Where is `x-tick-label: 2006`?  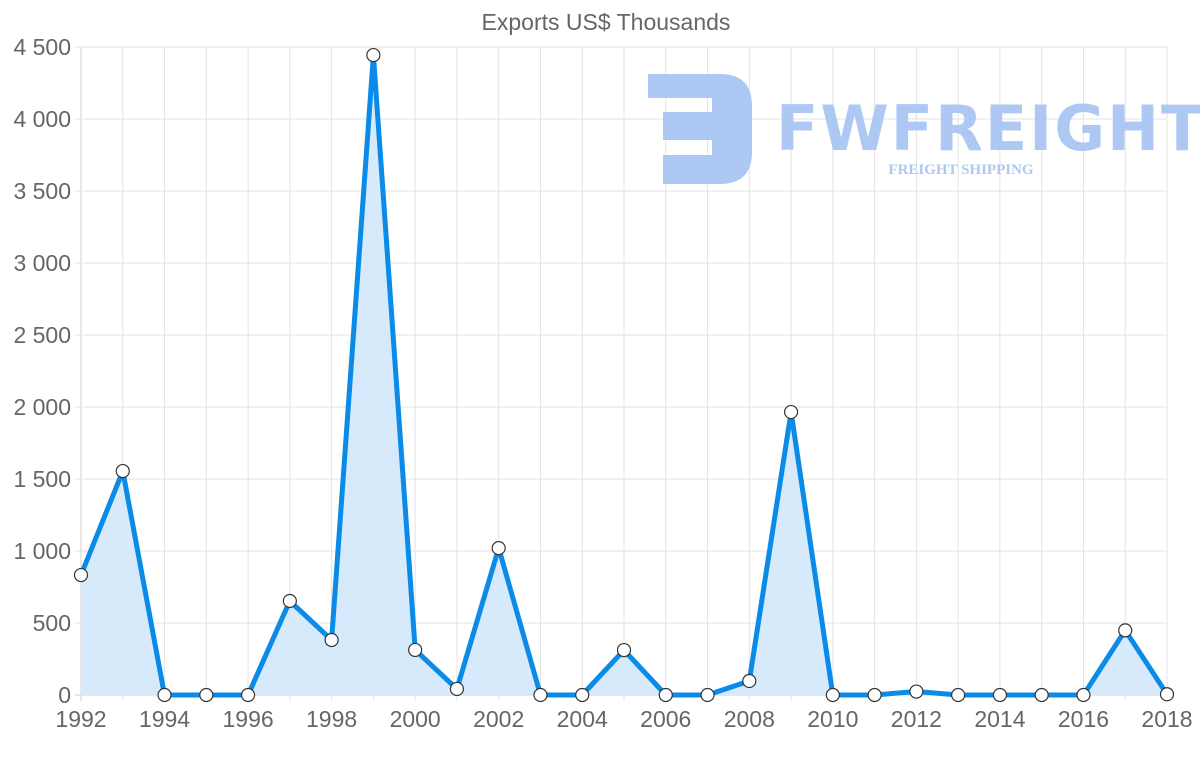 x-tick-label: 2006 is located at coordinates (665, 719).